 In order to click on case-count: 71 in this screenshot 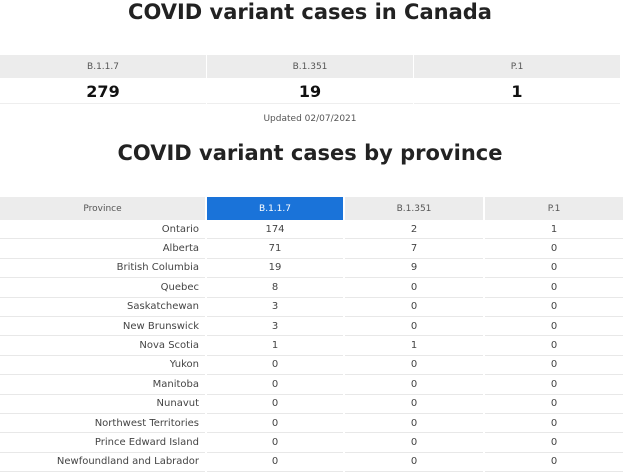, I will do `click(275, 249)`.